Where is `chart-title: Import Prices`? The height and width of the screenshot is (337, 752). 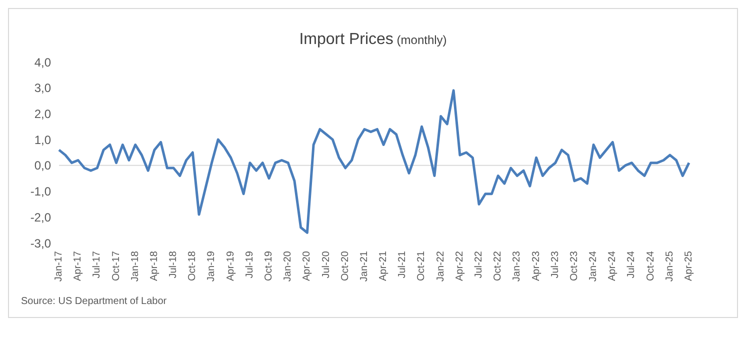 chart-title: Import Prices is located at coordinates (346, 39).